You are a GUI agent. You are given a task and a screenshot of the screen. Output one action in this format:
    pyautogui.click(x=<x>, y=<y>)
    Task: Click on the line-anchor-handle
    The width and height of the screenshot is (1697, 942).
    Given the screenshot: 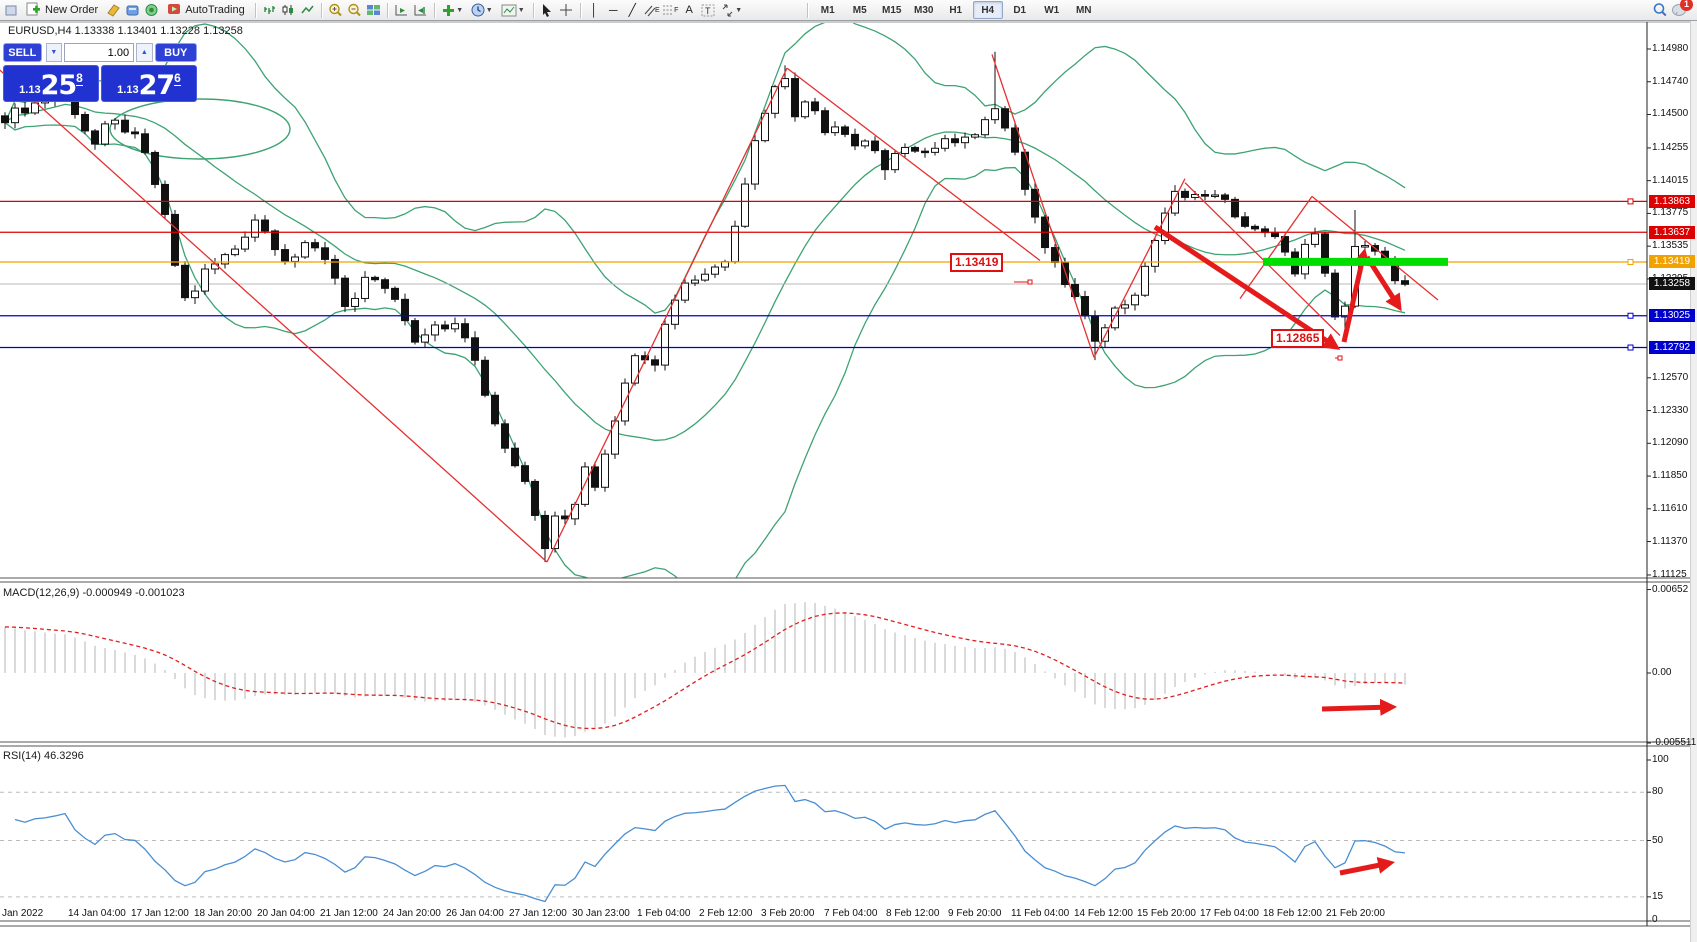 What is the action you would take?
    pyautogui.click(x=1630, y=201)
    